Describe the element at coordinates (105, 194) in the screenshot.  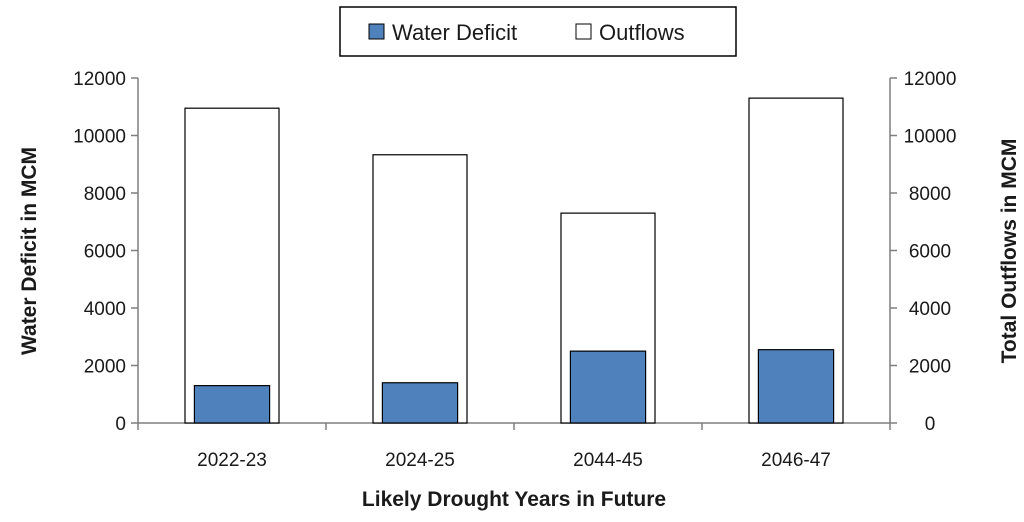
I see `y-left-tick-label: 8000` at that location.